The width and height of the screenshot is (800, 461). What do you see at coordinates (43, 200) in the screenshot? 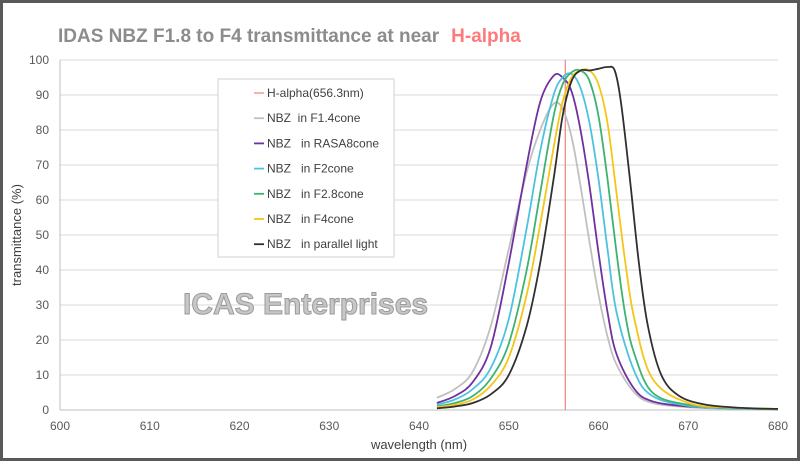
I see `y-tick-label-60: 60` at bounding box center [43, 200].